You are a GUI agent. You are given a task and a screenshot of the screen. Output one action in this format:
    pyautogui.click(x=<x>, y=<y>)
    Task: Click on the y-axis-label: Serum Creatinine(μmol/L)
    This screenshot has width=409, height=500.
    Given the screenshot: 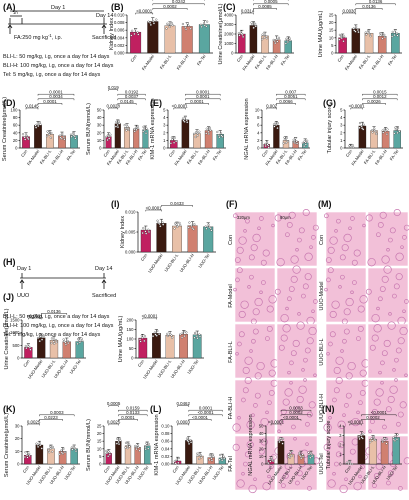 What is the action you would take?
    pyautogui.click(x=5, y=129)
    